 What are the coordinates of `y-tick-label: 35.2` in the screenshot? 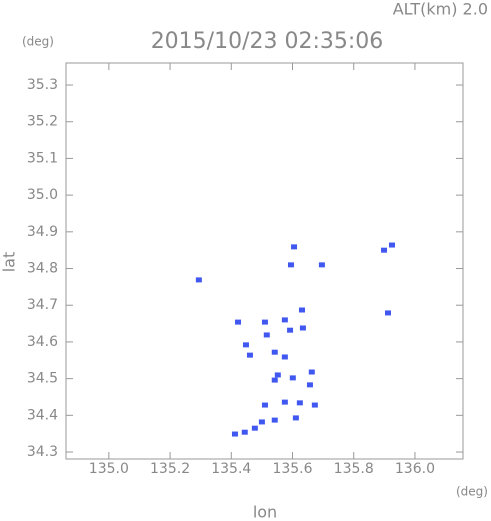 It's located at (42, 122).